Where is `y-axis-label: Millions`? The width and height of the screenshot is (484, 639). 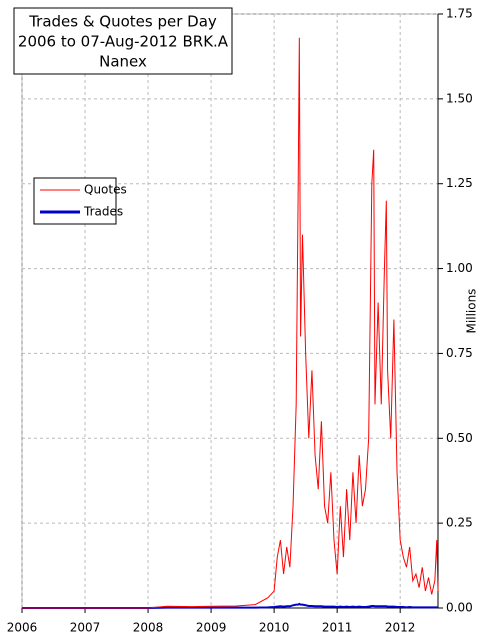 y-axis-label: Millions is located at coordinates (472, 311).